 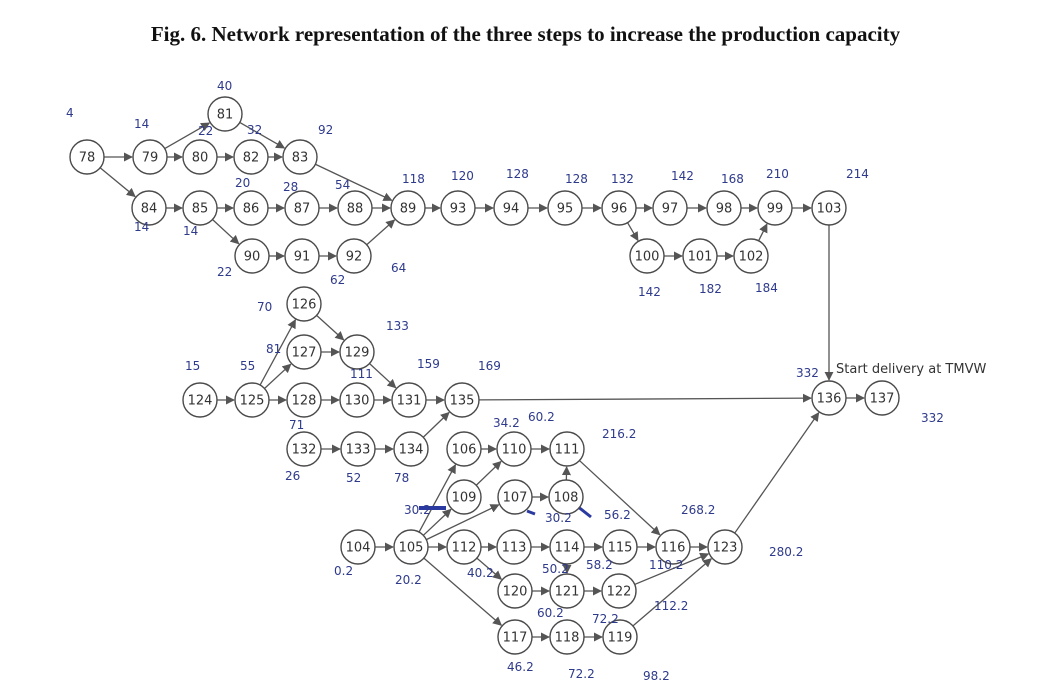 What do you see at coordinates (620, 637) in the screenshot?
I see `node-119: 119` at bounding box center [620, 637].